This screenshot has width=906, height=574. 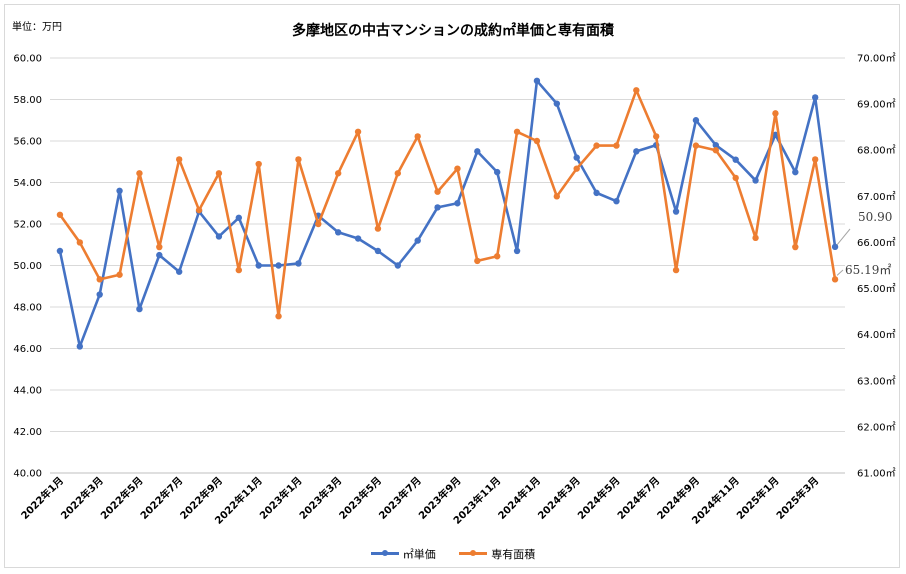 What do you see at coordinates (453, 553) in the screenshot?
I see `legend: ㎡単価 専有面積` at bounding box center [453, 553].